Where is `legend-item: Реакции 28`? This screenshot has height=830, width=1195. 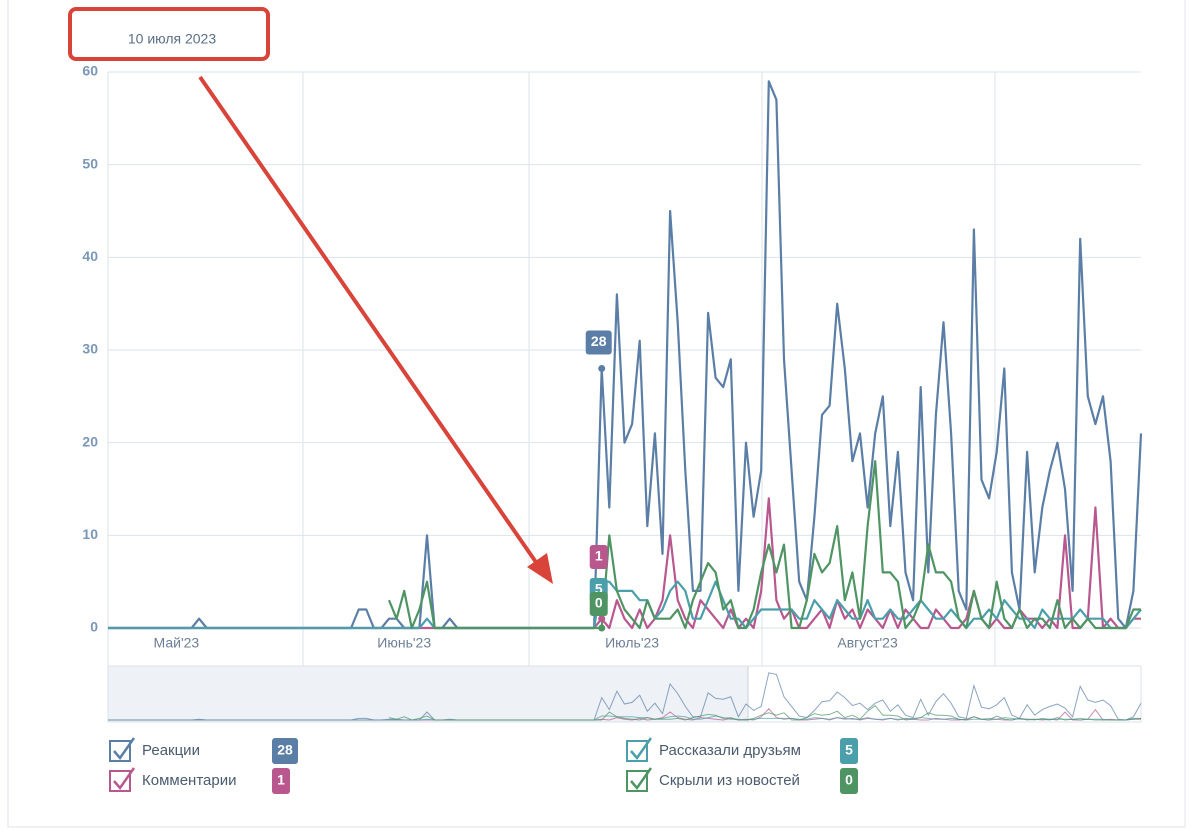 legend-item: Реакции 28 is located at coordinates (203, 750).